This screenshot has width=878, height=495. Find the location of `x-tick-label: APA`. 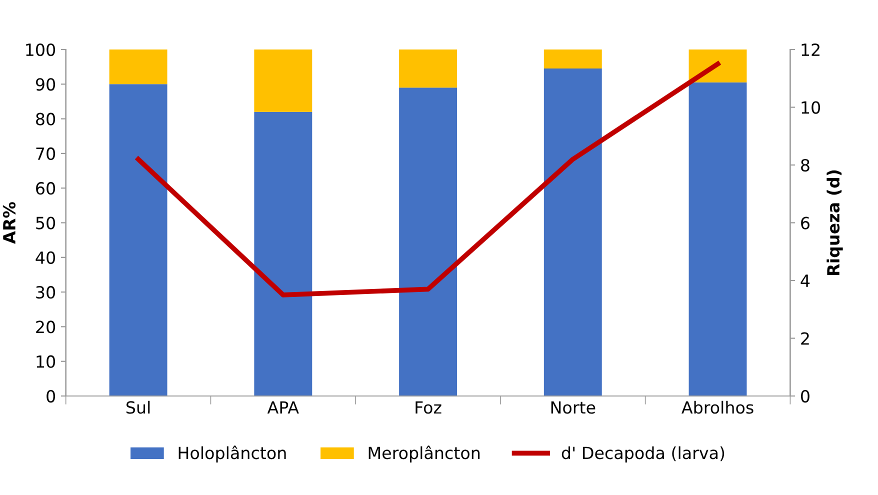

x-tick-label: APA is located at coordinates (283, 407).